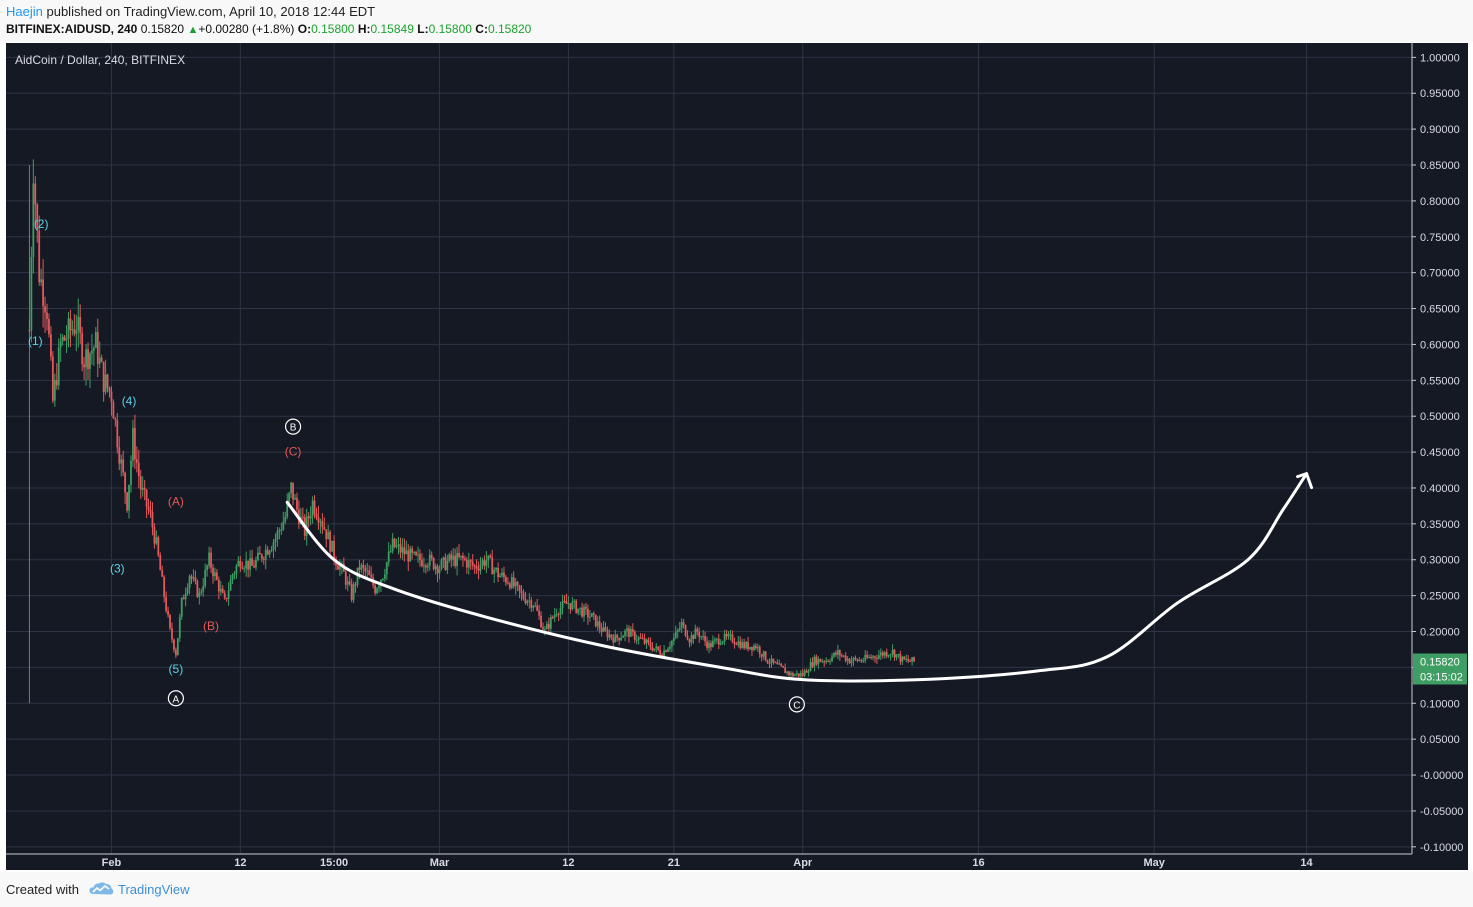  Describe the element at coordinates (176, 501) in the screenshot. I see `wave-label: (A)` at that location.